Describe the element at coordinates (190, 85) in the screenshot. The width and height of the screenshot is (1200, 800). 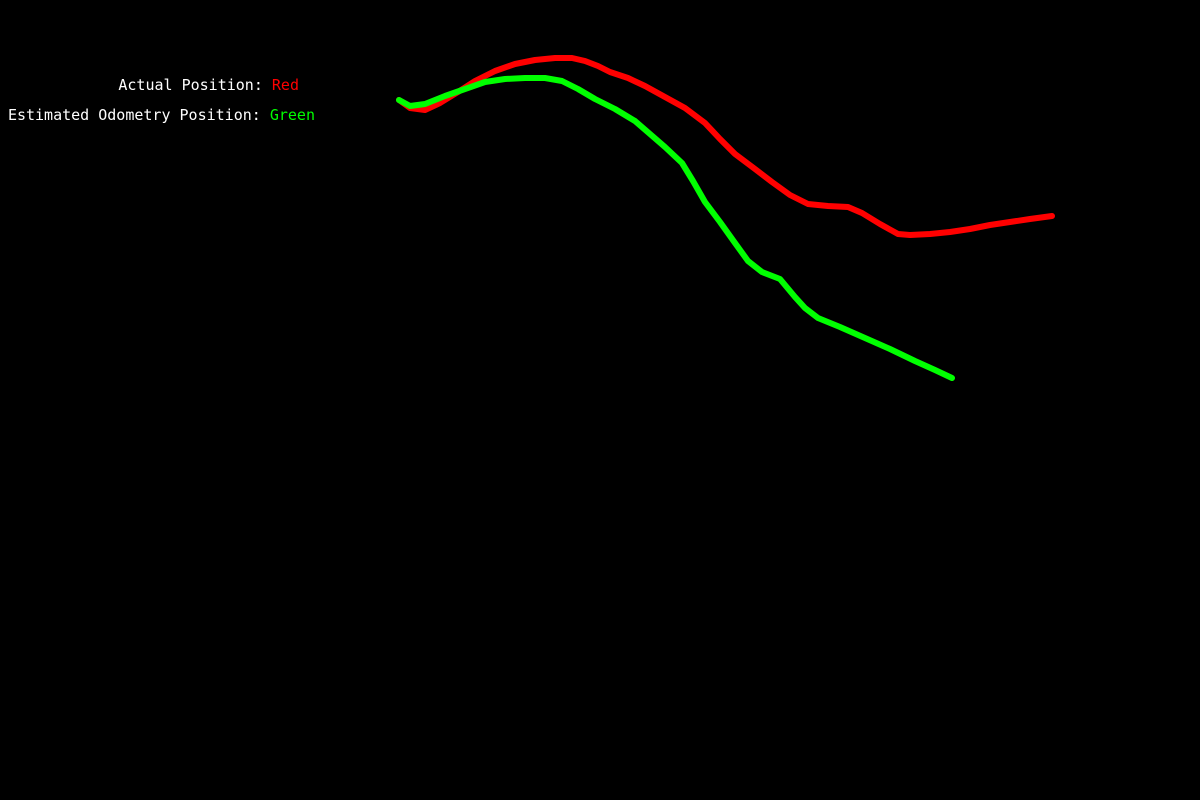
I see `legend-actual-label: Actual Position:` at that location.